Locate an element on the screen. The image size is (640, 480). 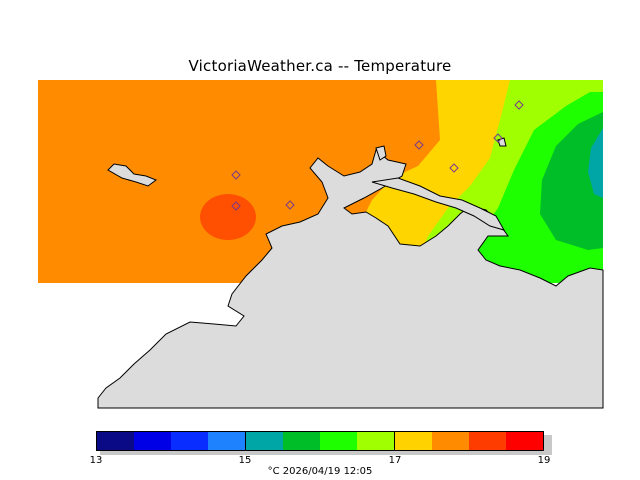
map-title: VictoriaWeather.ca -- Temperature is located at coordinates (320, 66).